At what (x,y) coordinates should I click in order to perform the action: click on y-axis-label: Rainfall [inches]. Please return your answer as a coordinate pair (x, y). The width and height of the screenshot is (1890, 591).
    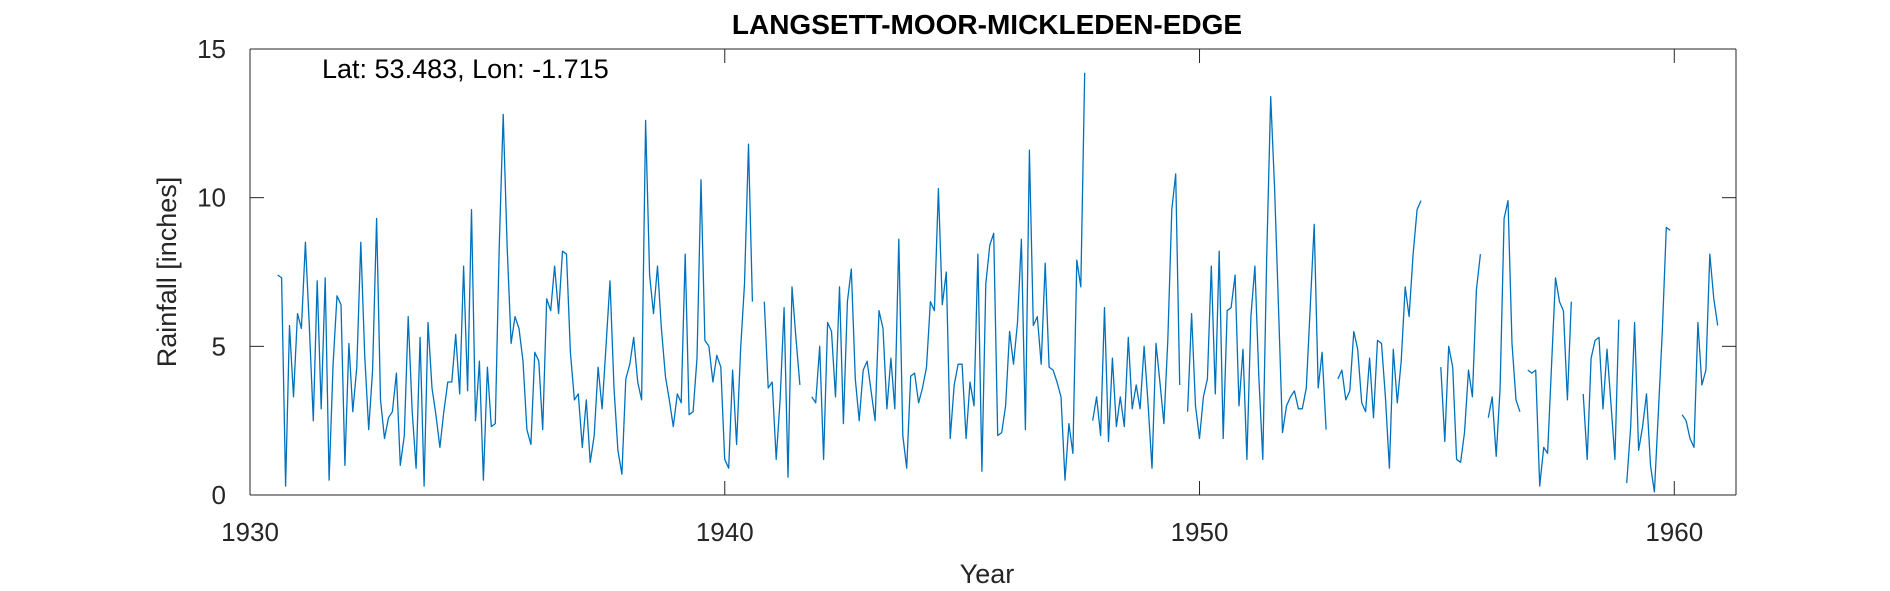
    Looking at the image, I should click on (167, 272).